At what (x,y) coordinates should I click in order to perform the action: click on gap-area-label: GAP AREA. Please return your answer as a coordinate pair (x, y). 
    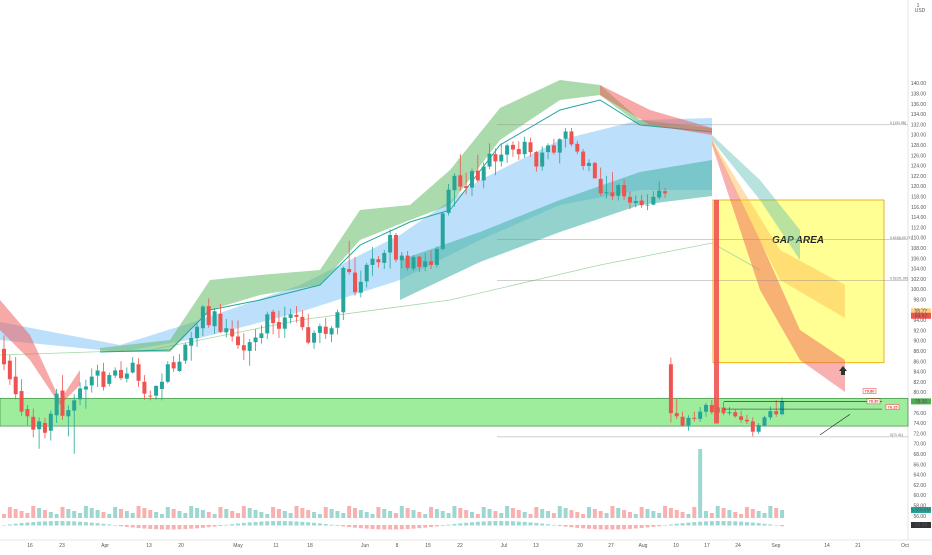
    Looking at the image, I should click on (798, 240).